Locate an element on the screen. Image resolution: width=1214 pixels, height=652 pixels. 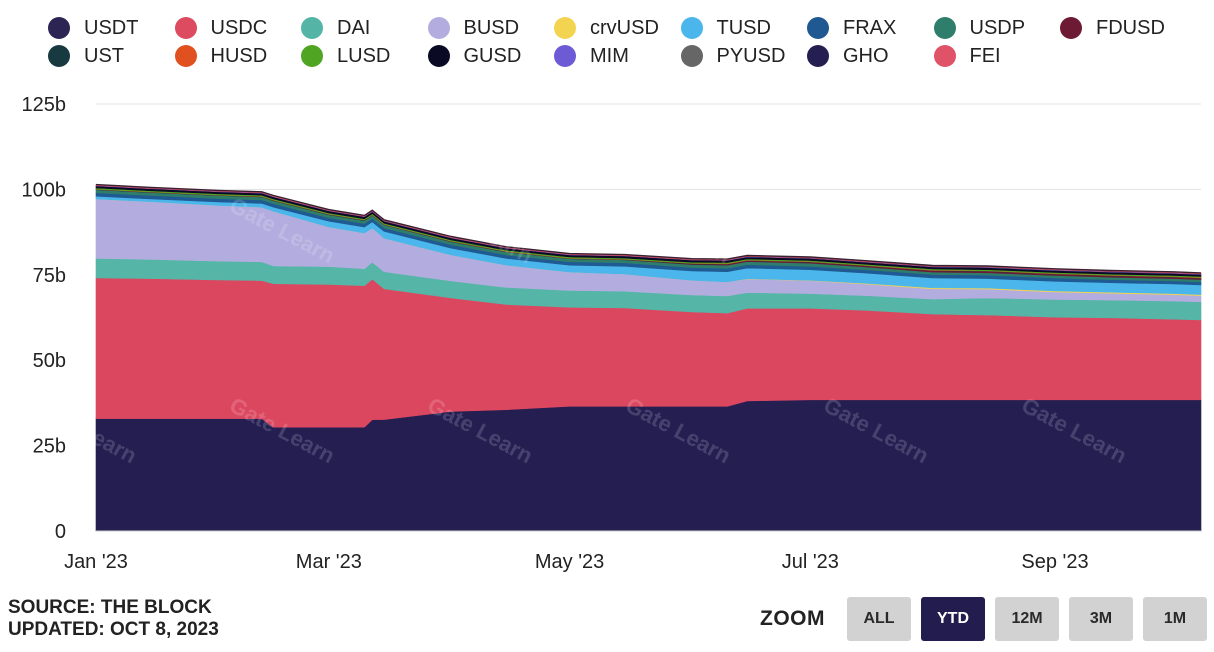
legend-item-pyusd: PYUSD is located at coordinates (733, 56).